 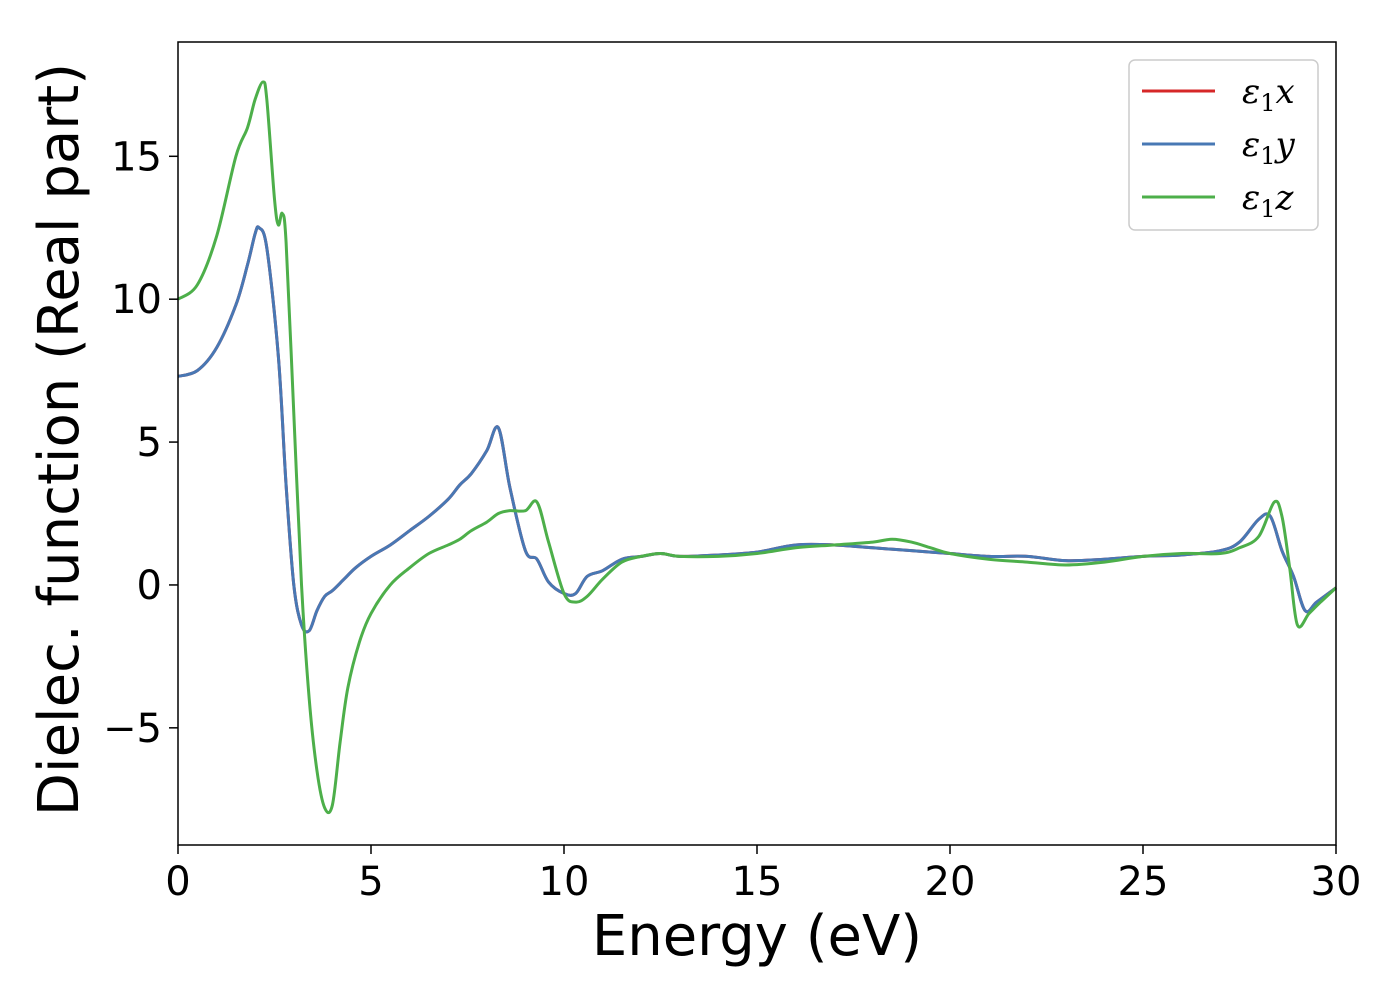 I want to click on x-tick-label: 10, so click(x=564, y=882).